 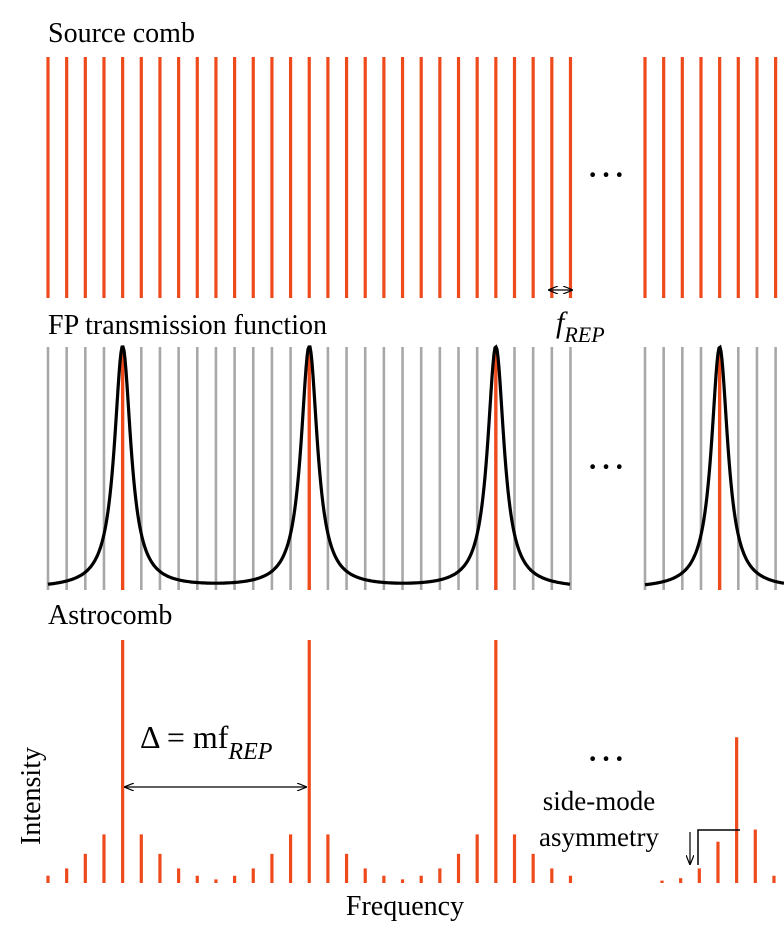 I want to click on side-mode-label-line1: side-mode, so click(x=599, y=801).